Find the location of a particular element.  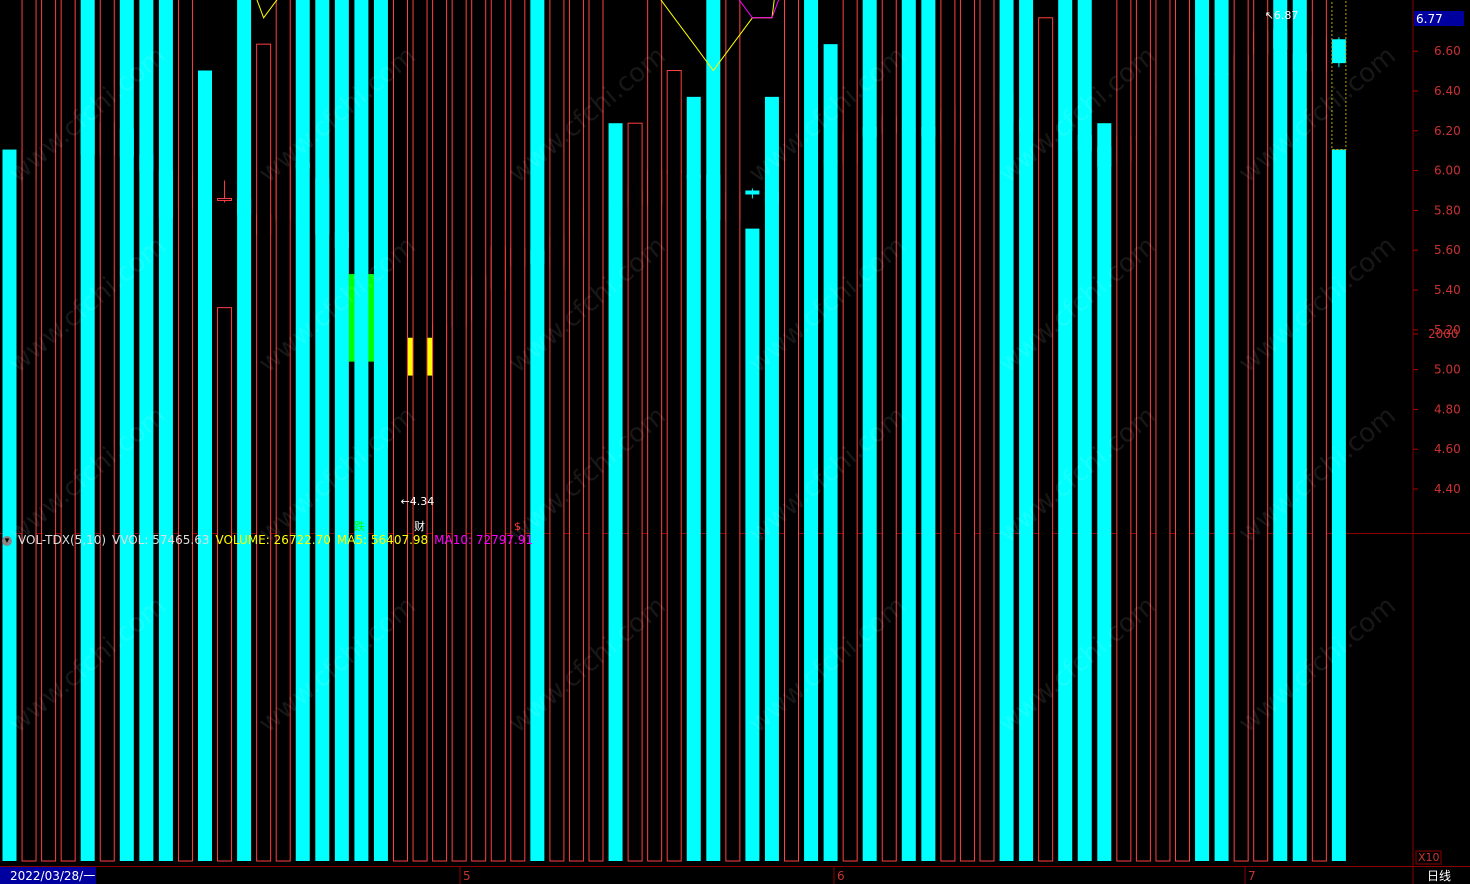

volume-value: VOLUME: 26722.70 is located at coordinates (273, 540).